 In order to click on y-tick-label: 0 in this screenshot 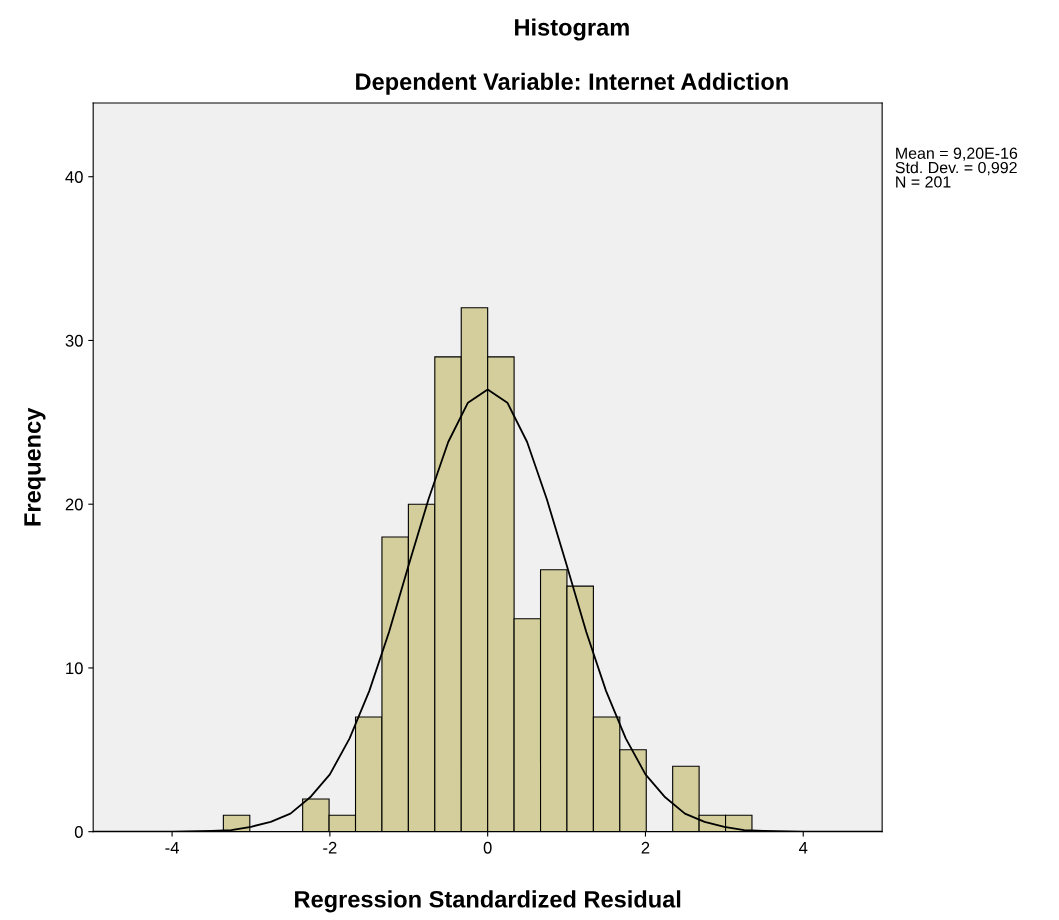, I will do `click(78, 832)`.